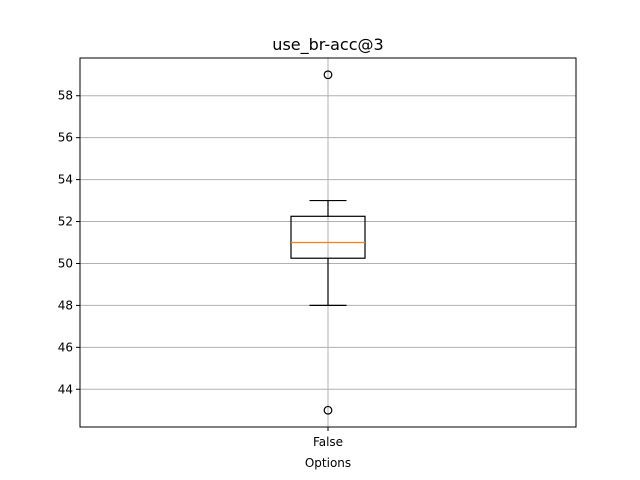 The height and width of the screenshot is (480, 640). What do you see at coordinates (65, 222) in the screenshot?
I see `y-tick-label: 52` at bounding box center [65, 222].